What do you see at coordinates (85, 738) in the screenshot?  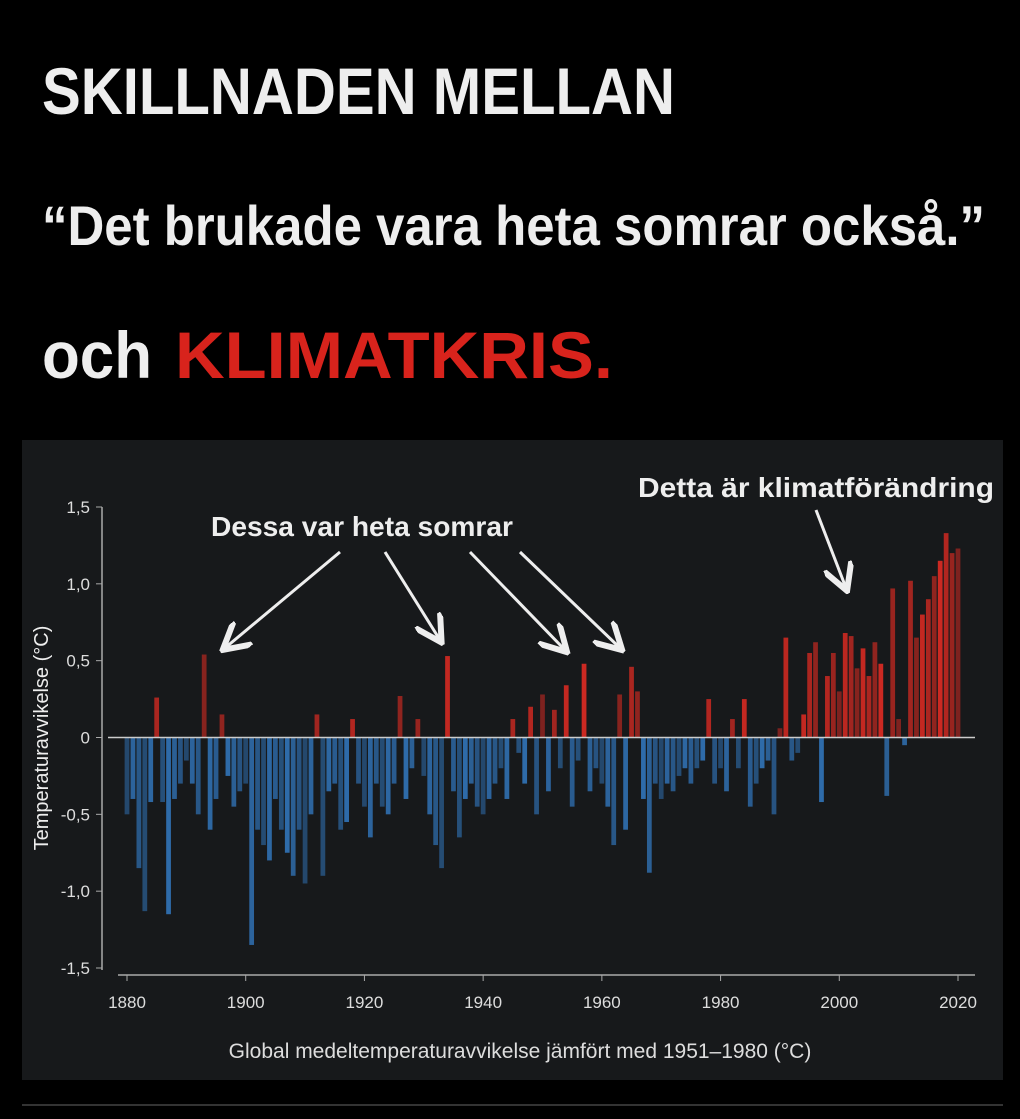 I see `y-tick-label: 0` at bounding box center [85, 738].